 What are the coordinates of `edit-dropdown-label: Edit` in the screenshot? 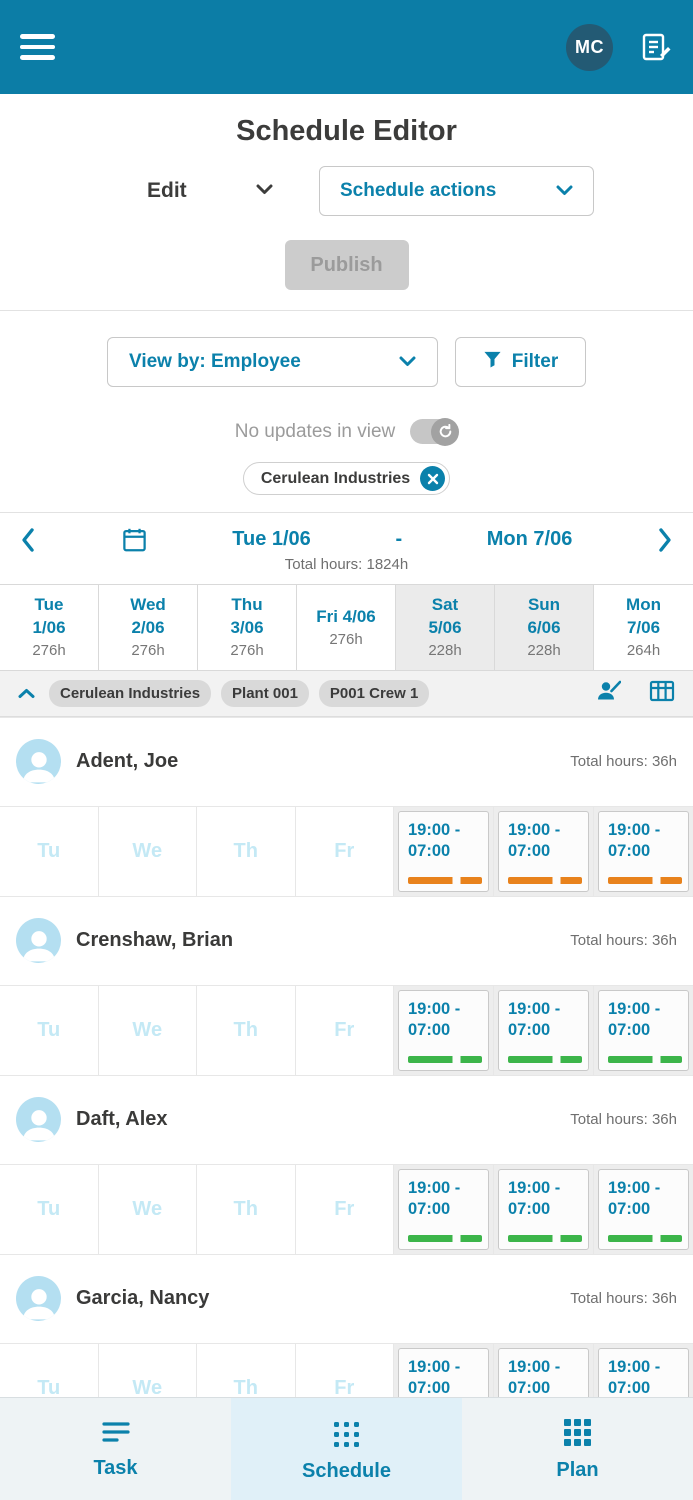 It's located at (167, 190).